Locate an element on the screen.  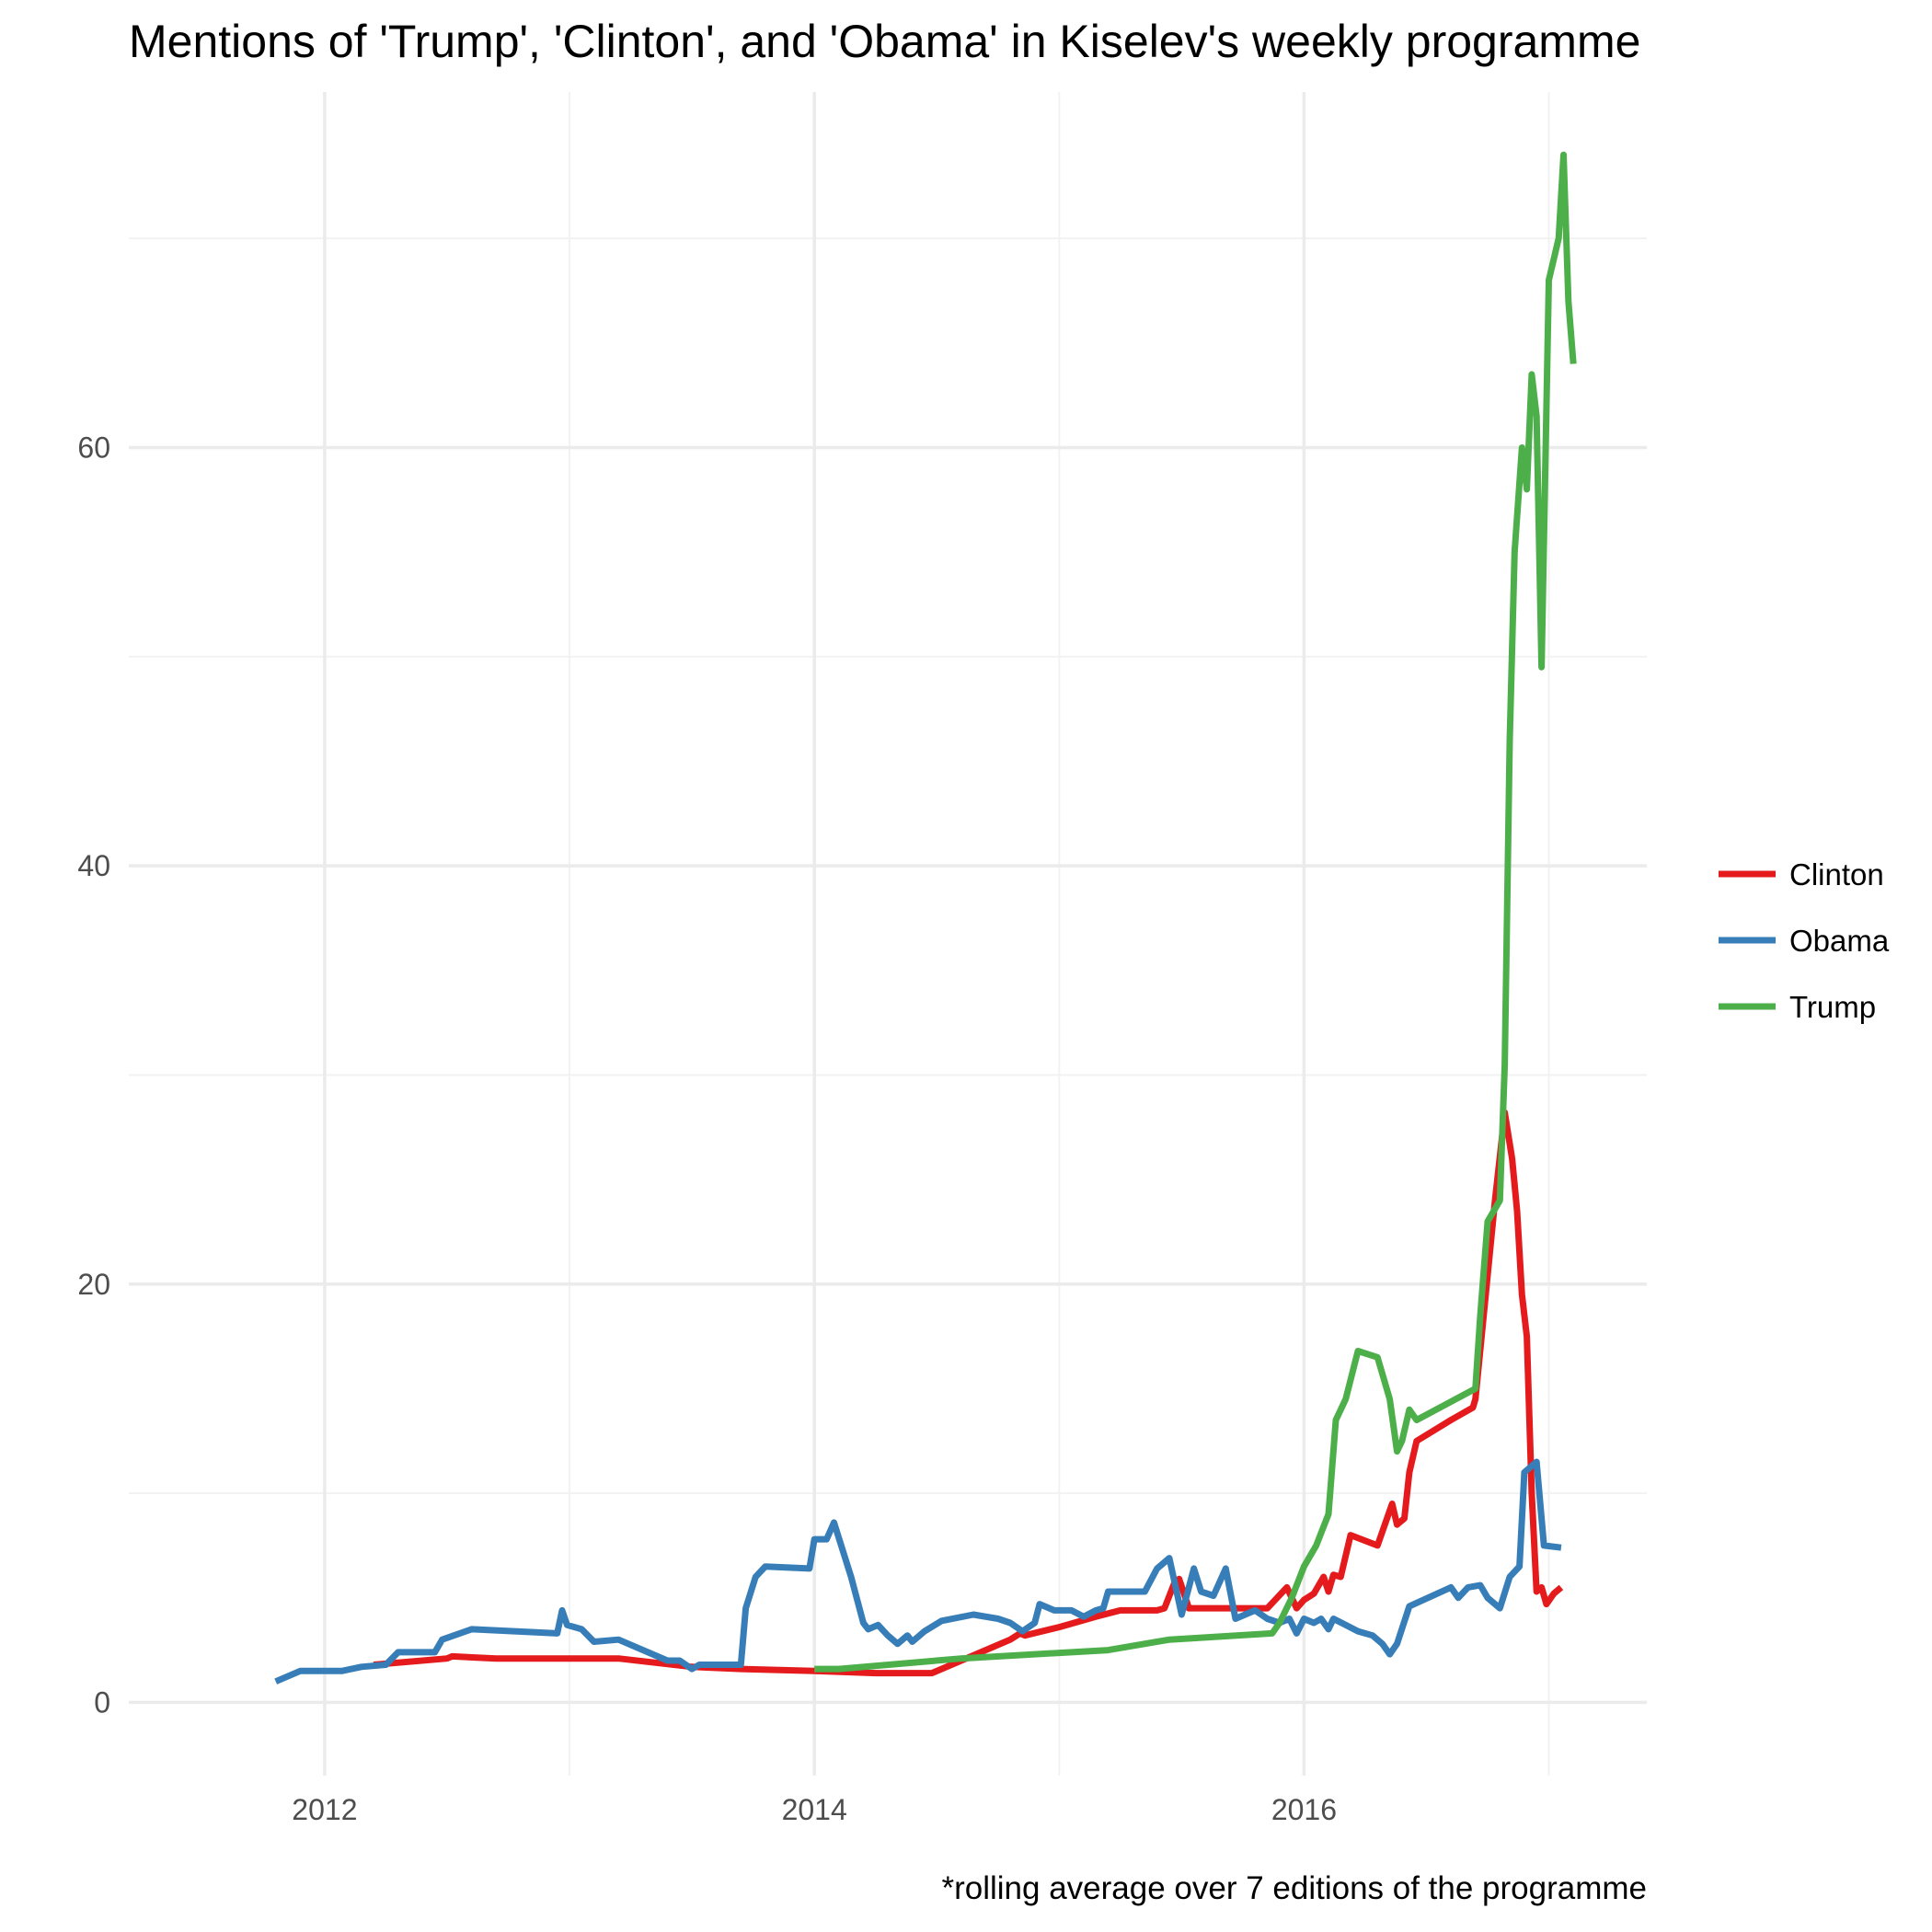
series-line-obama is located at coordinates (918, 1571).